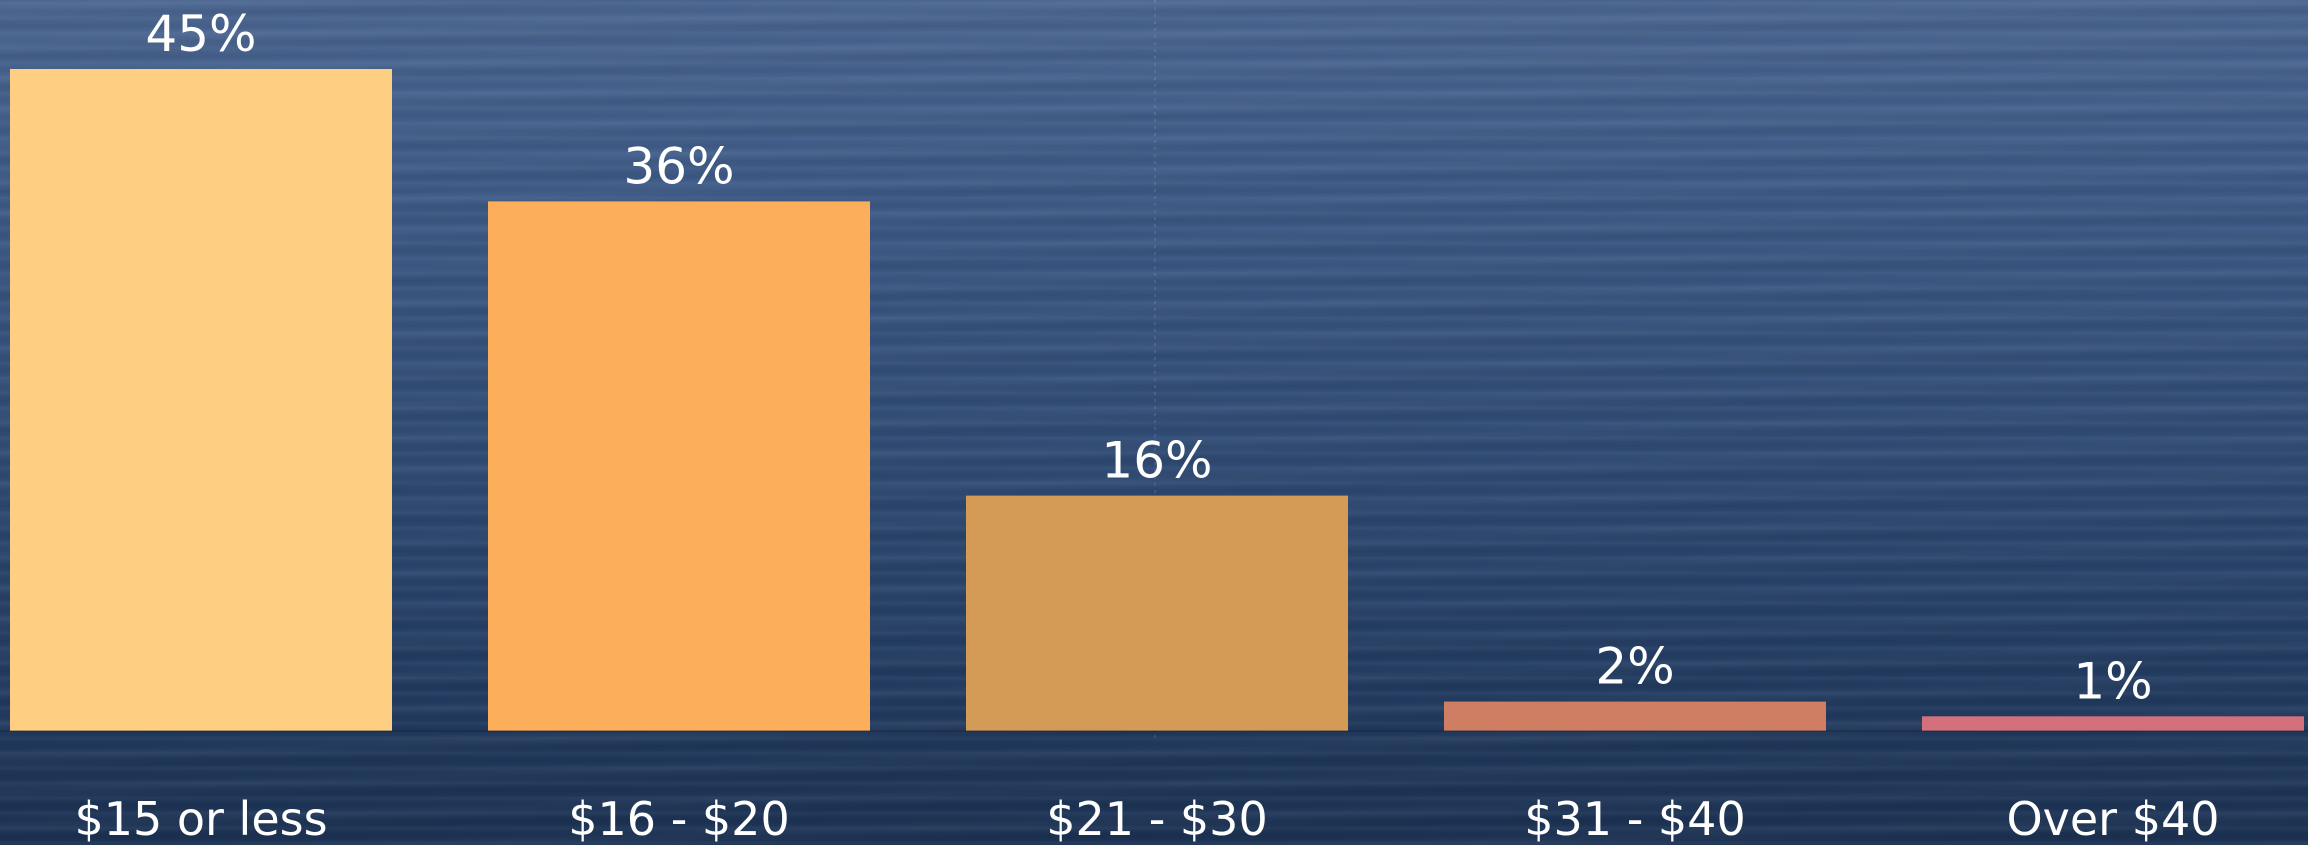 The width and height of the screenshot is (2308, 845). I want to click on bar-value-label: 1%, so click(2112, 681).